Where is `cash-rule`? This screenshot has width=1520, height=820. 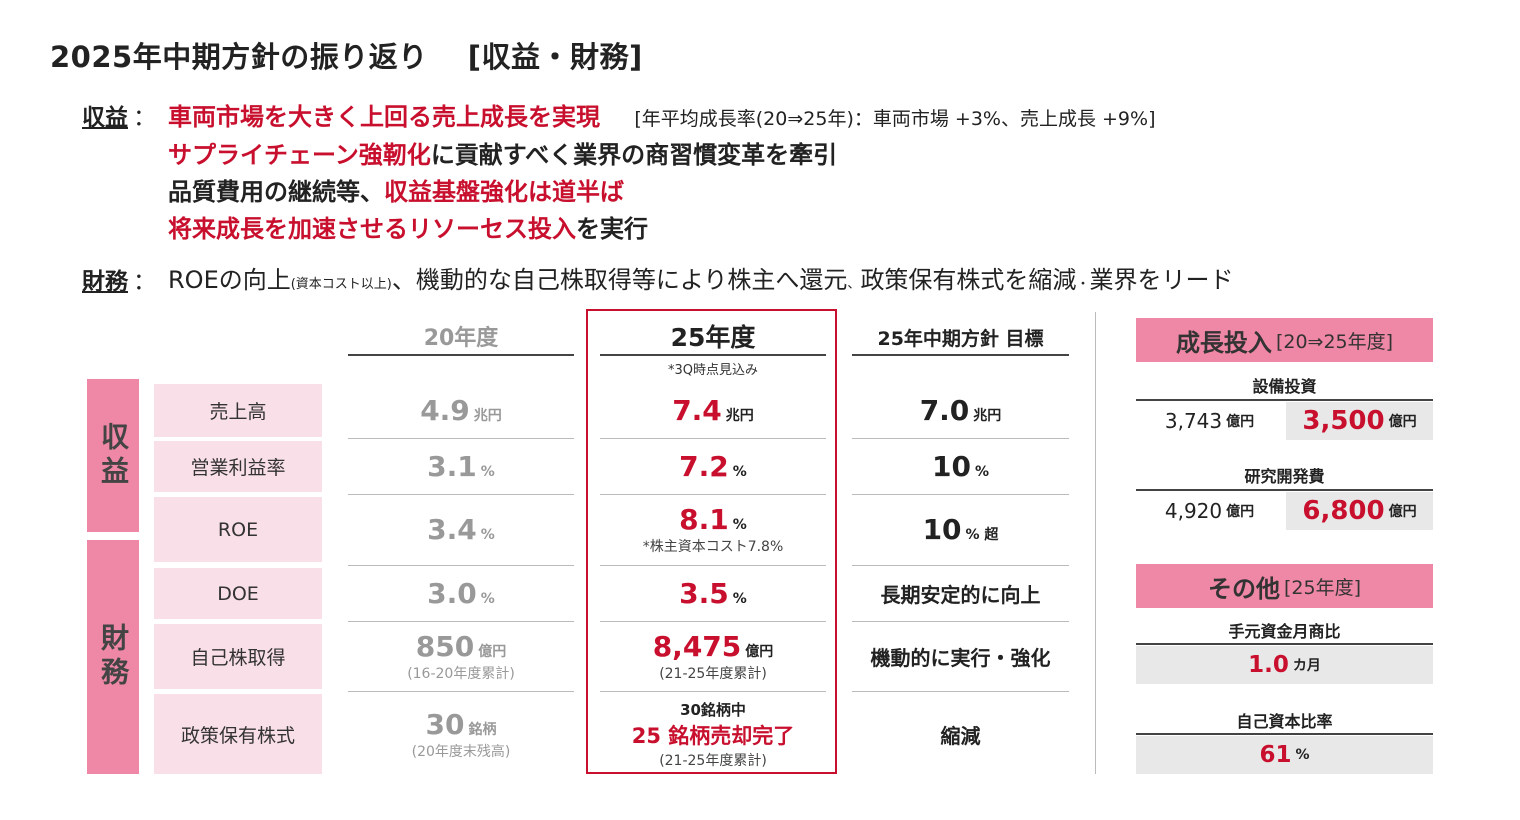 cash-rule is located at coordinates (1284, 644).